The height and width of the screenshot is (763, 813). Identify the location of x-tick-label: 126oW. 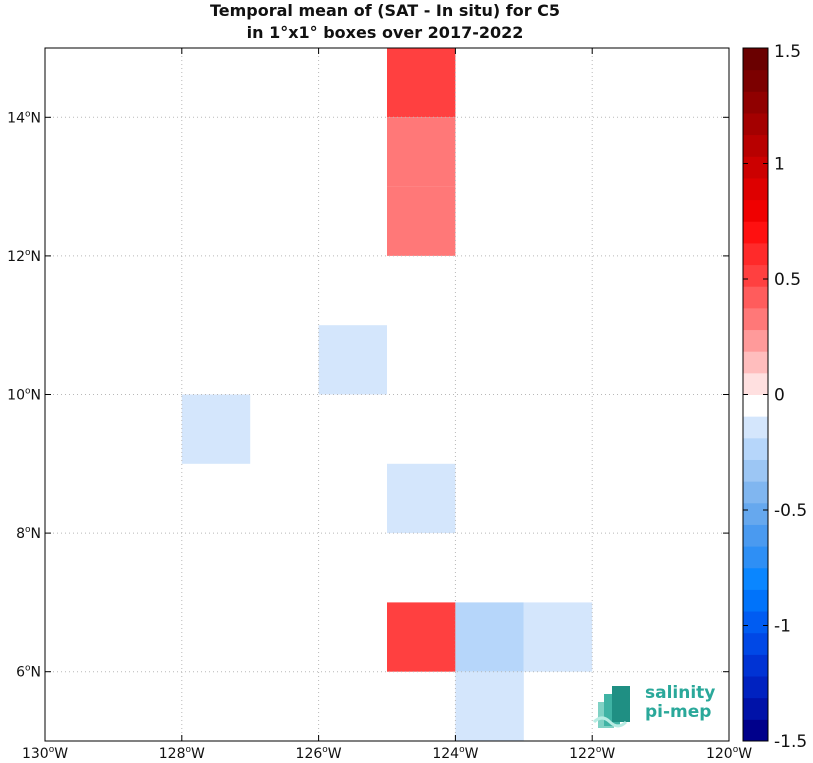
(319, 753).